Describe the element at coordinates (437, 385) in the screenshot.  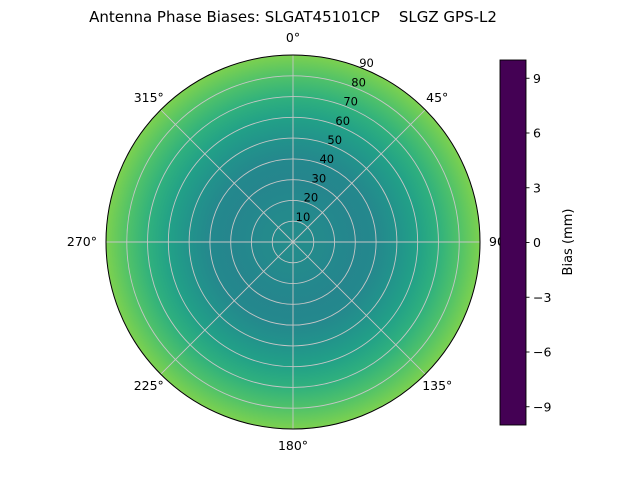
I see `angular-tick-label: 135°` at that location.